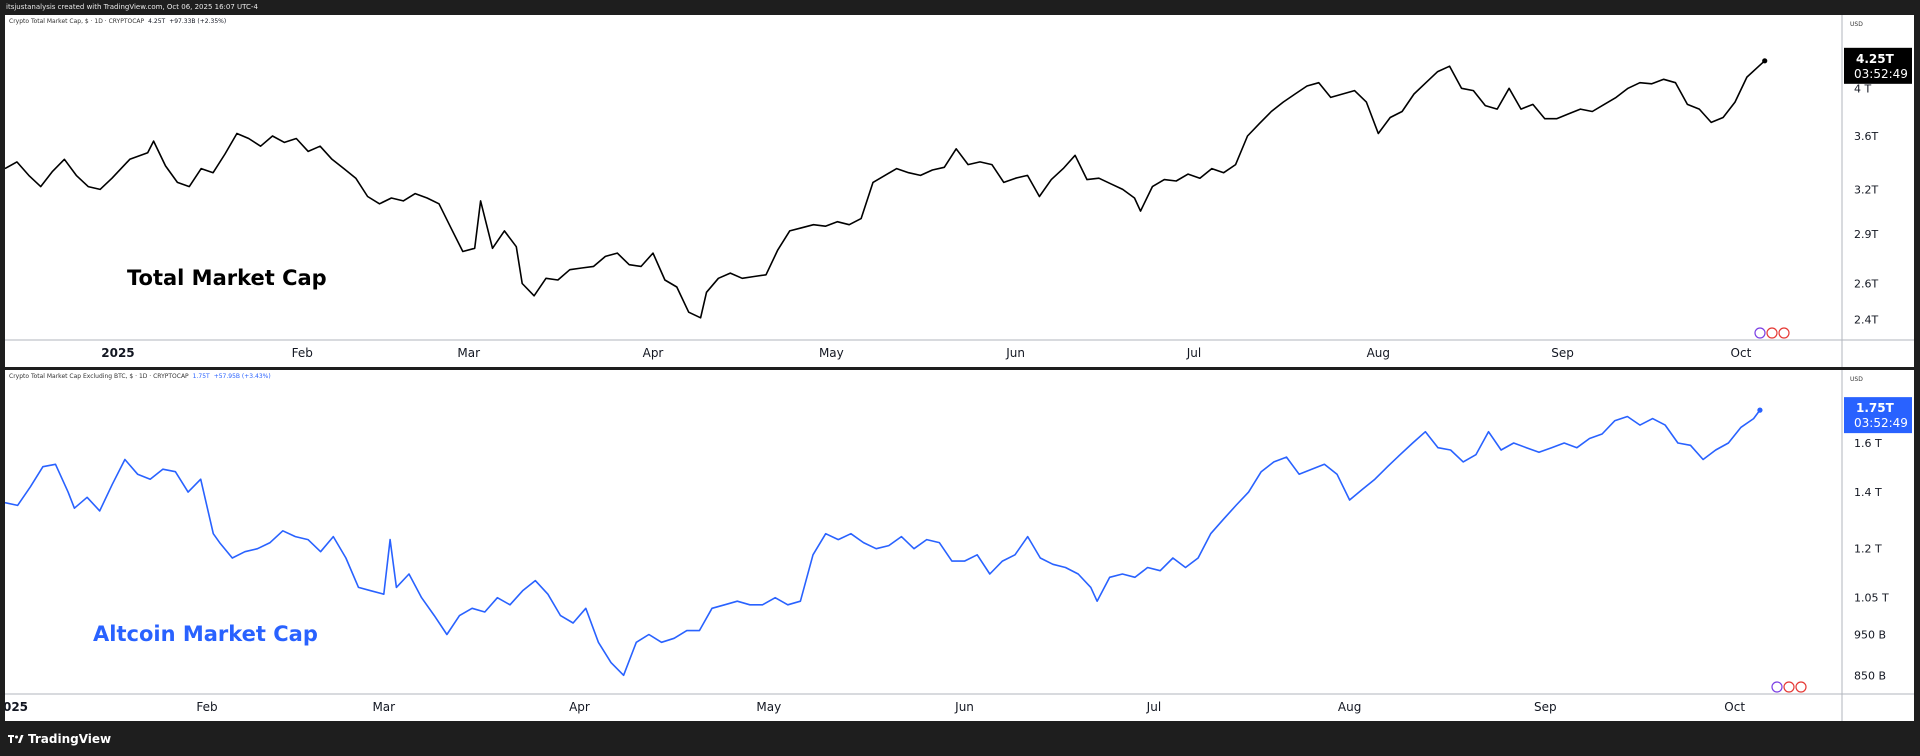 This screenshot has height=756, width=1920. I want to click on y-tick-label: 1.4 T, so click(1868, 492).